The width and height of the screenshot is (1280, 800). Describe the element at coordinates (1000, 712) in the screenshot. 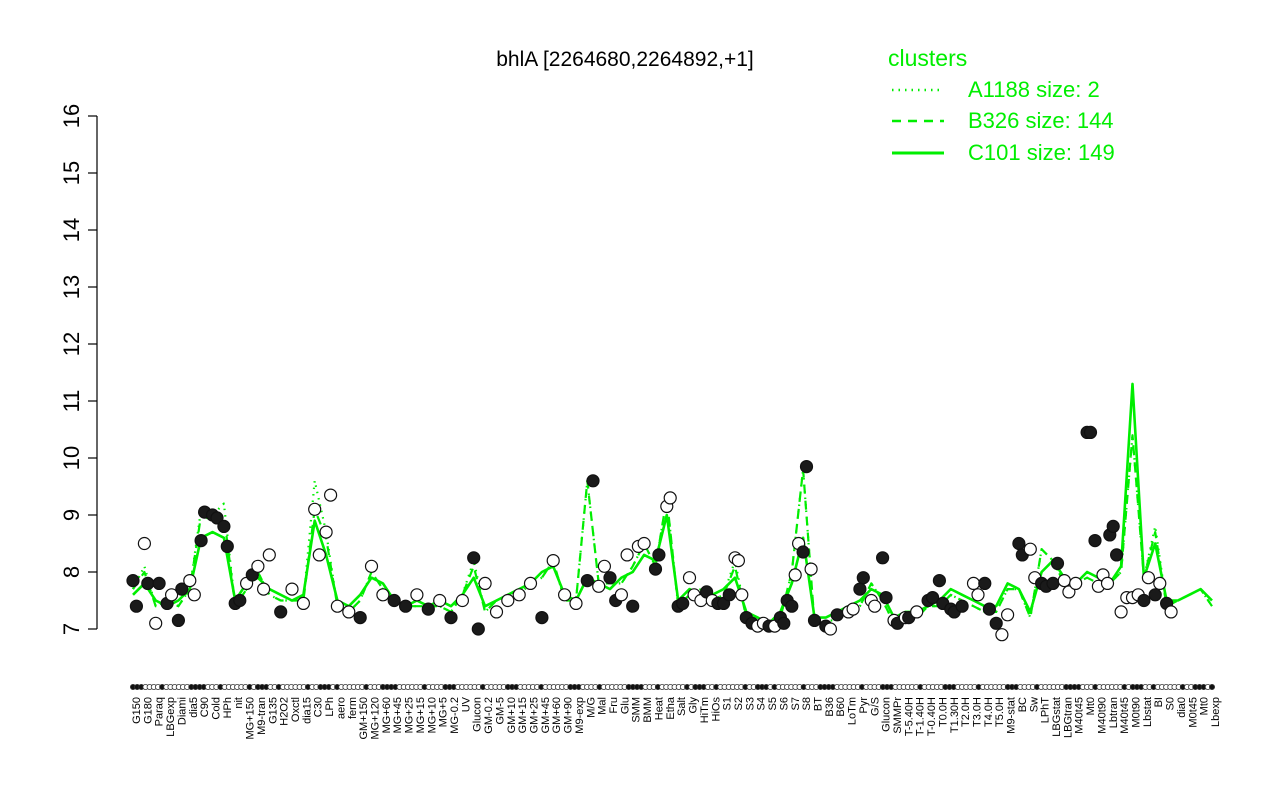

I see `x-tick-label: T5.0H` at that location.